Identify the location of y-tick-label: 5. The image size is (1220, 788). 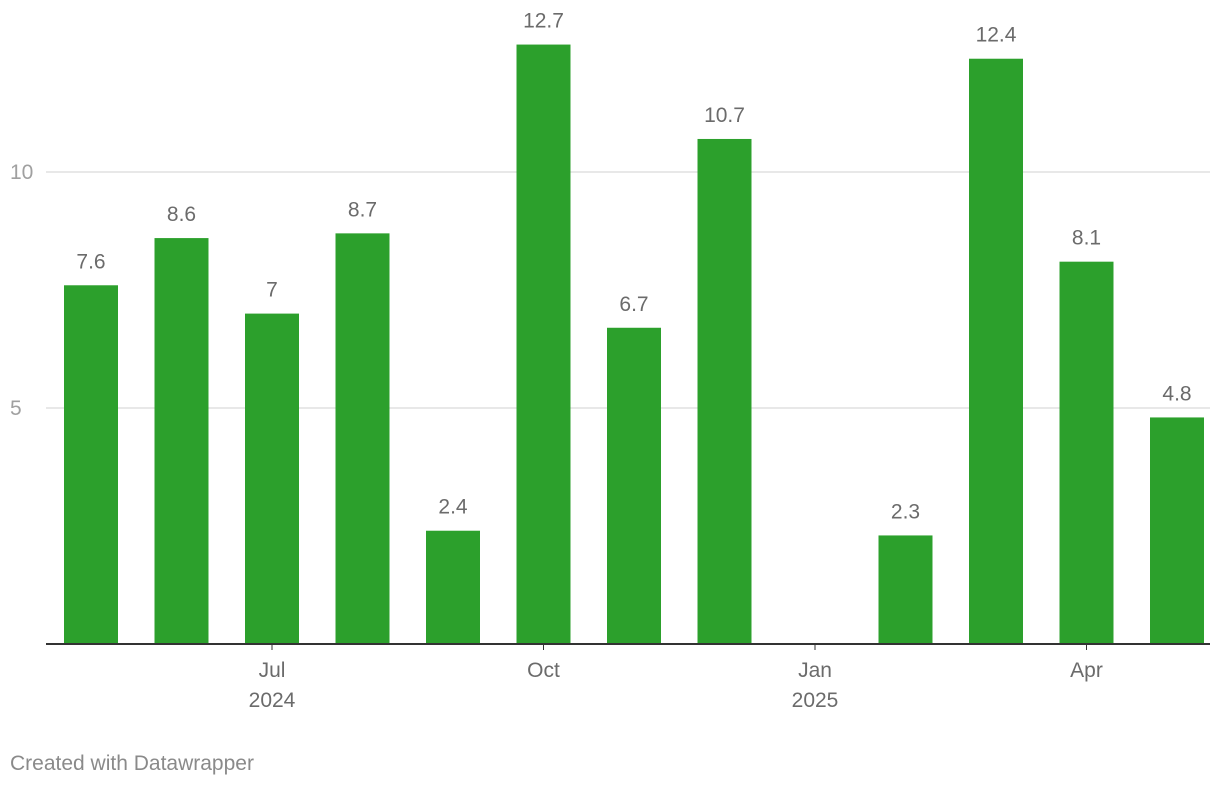
(16, 408).